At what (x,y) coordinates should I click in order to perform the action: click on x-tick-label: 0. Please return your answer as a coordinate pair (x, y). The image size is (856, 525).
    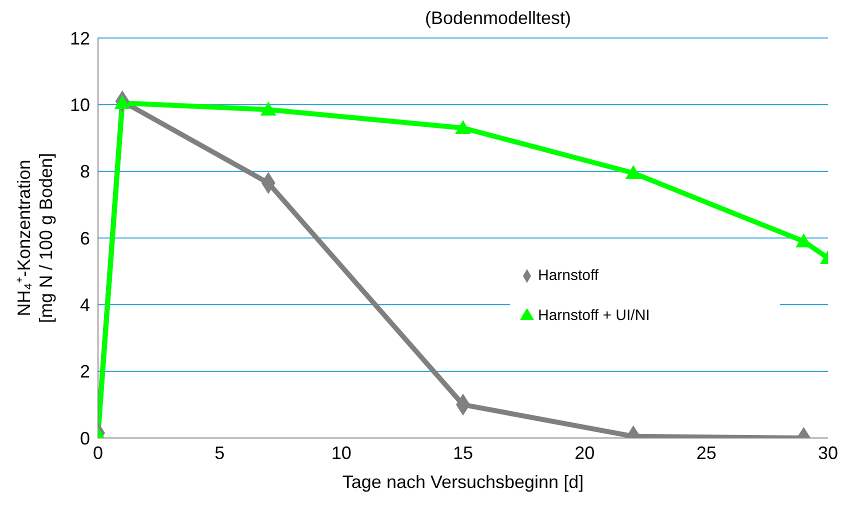
    Looking at the image, I should click on (98, 452).